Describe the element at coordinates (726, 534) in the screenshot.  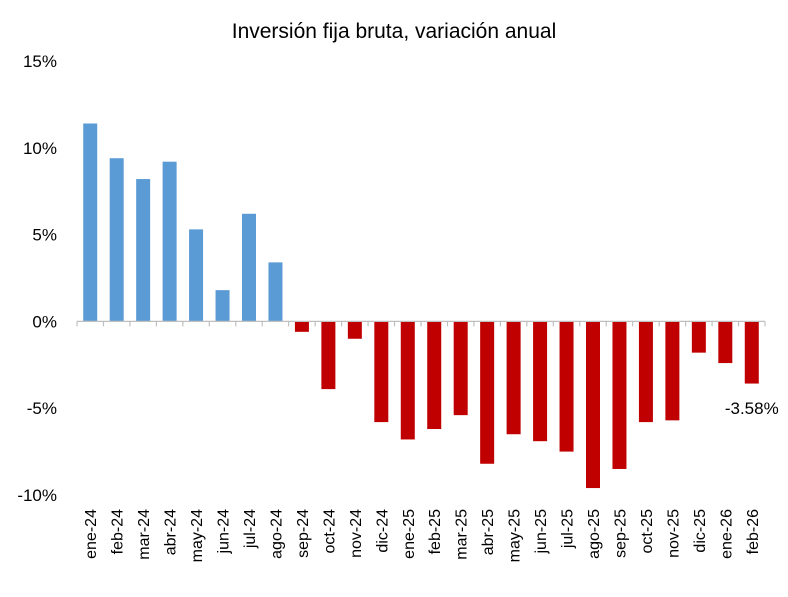
I see `x-tick-label: ene-26` at that location.